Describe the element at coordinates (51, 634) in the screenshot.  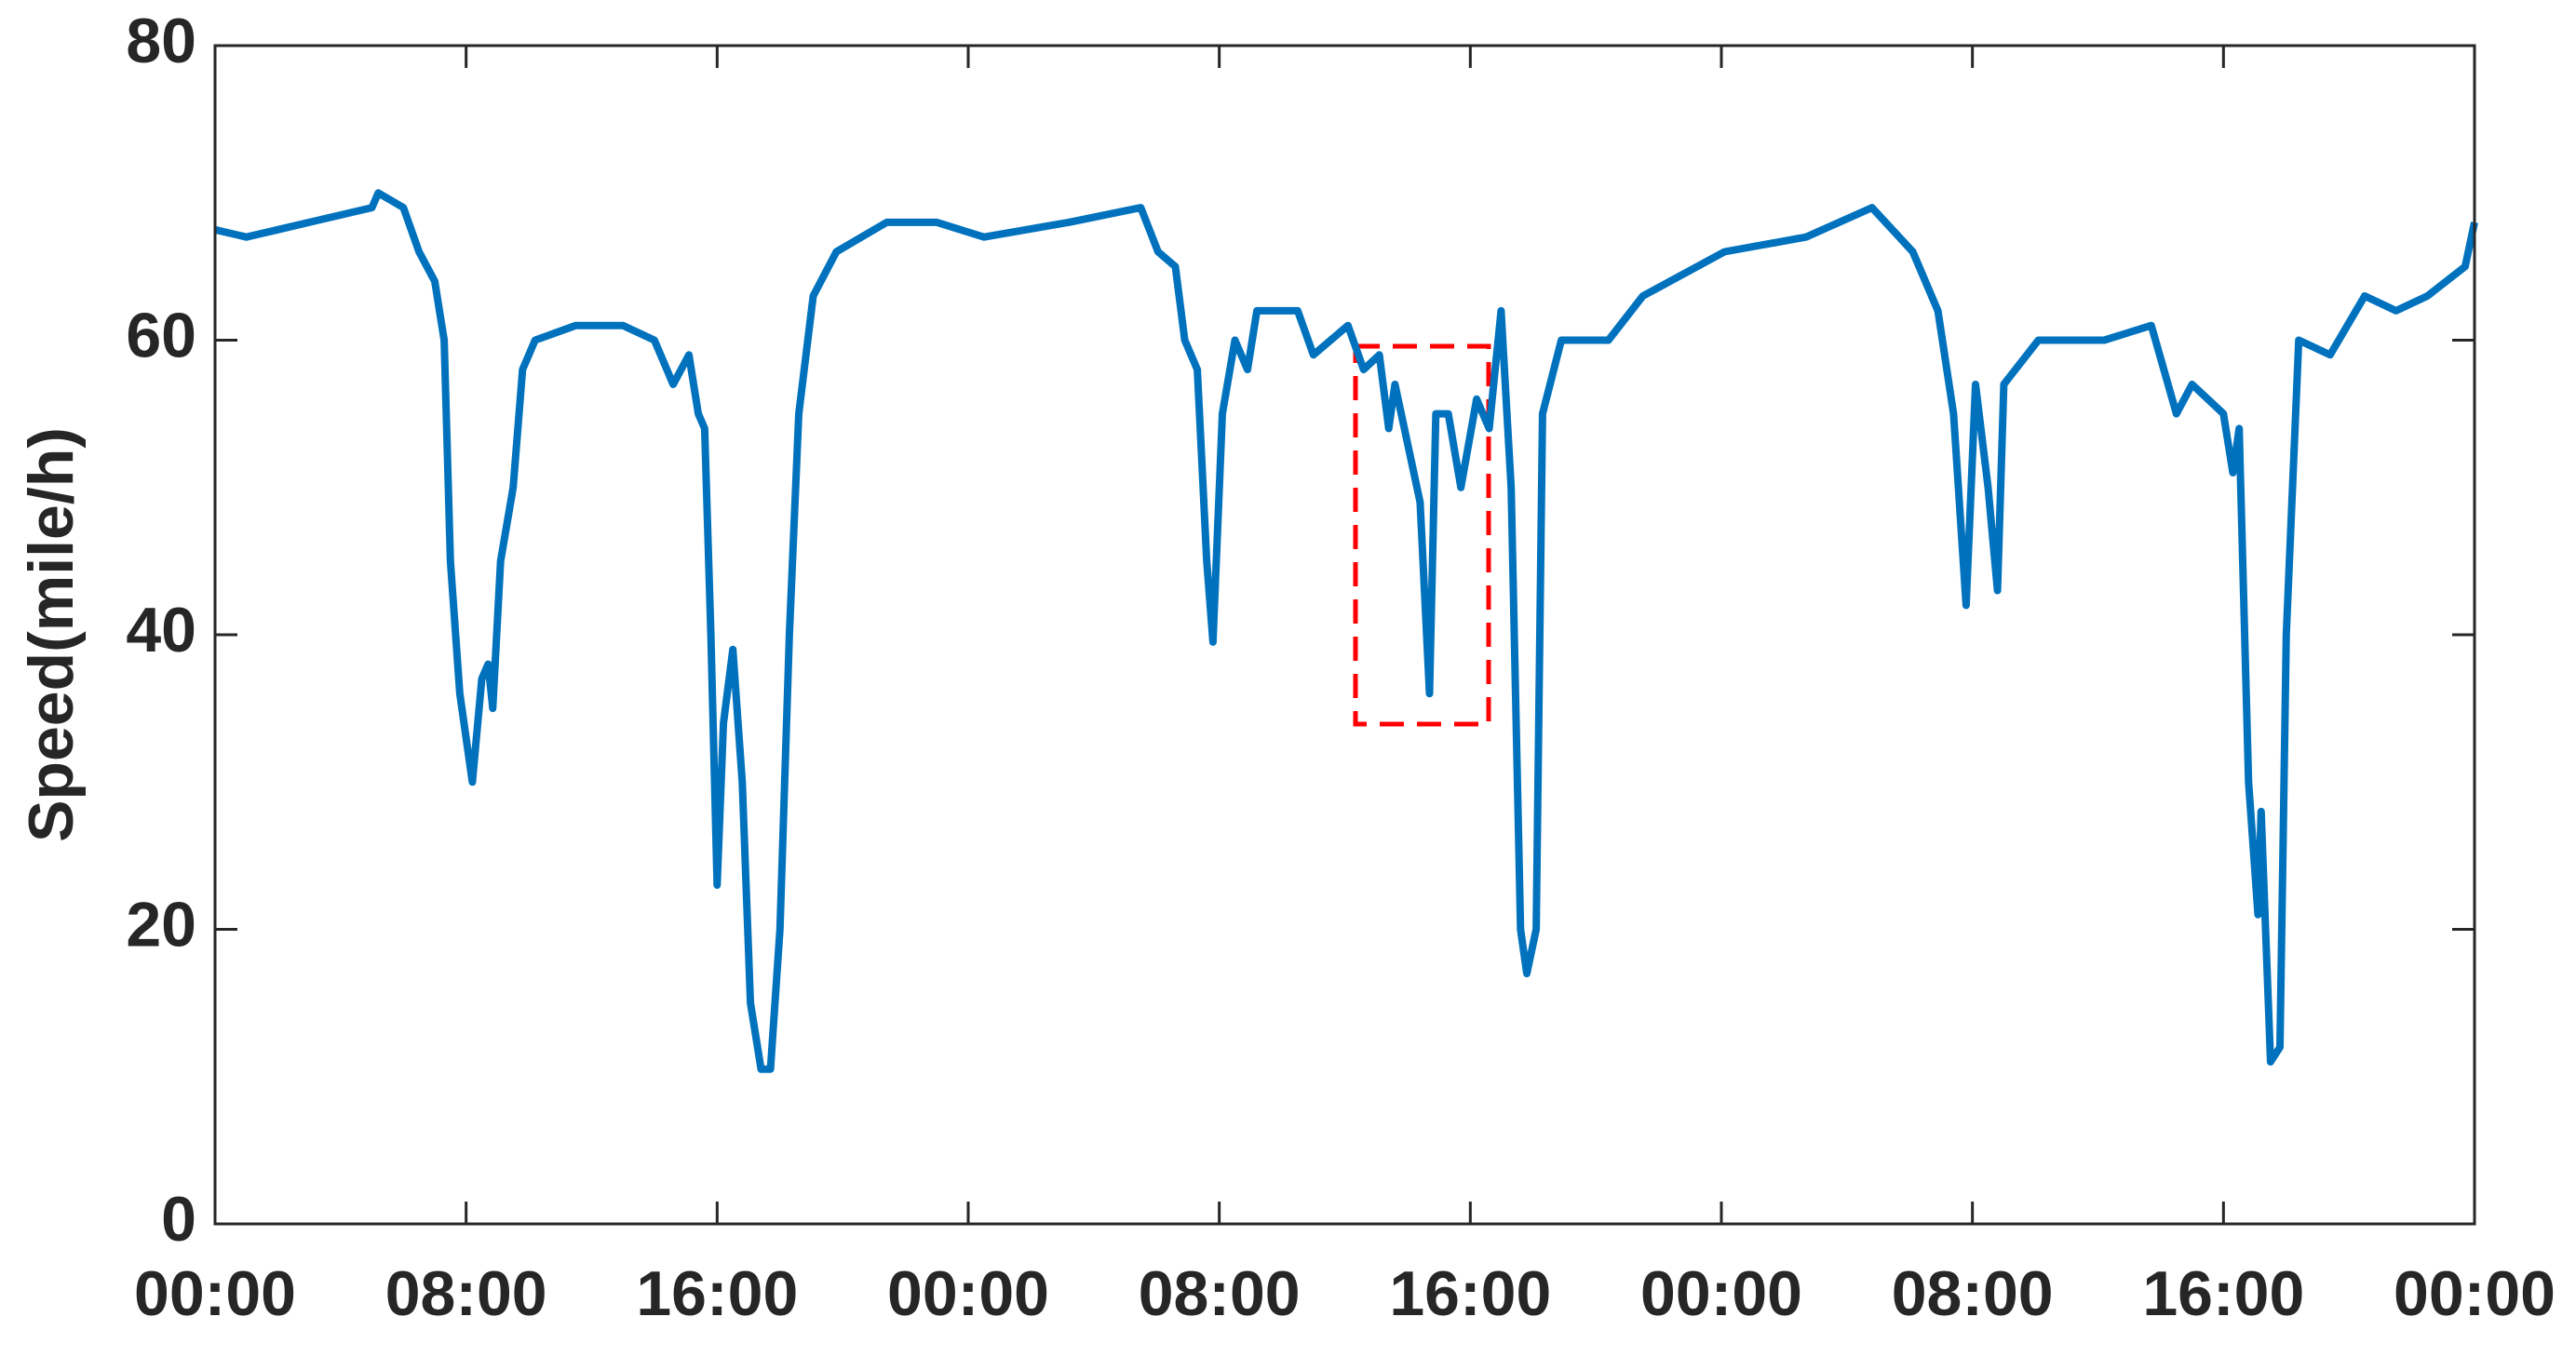
I see `y-axis-label: Speed(mile/h)` at that location.